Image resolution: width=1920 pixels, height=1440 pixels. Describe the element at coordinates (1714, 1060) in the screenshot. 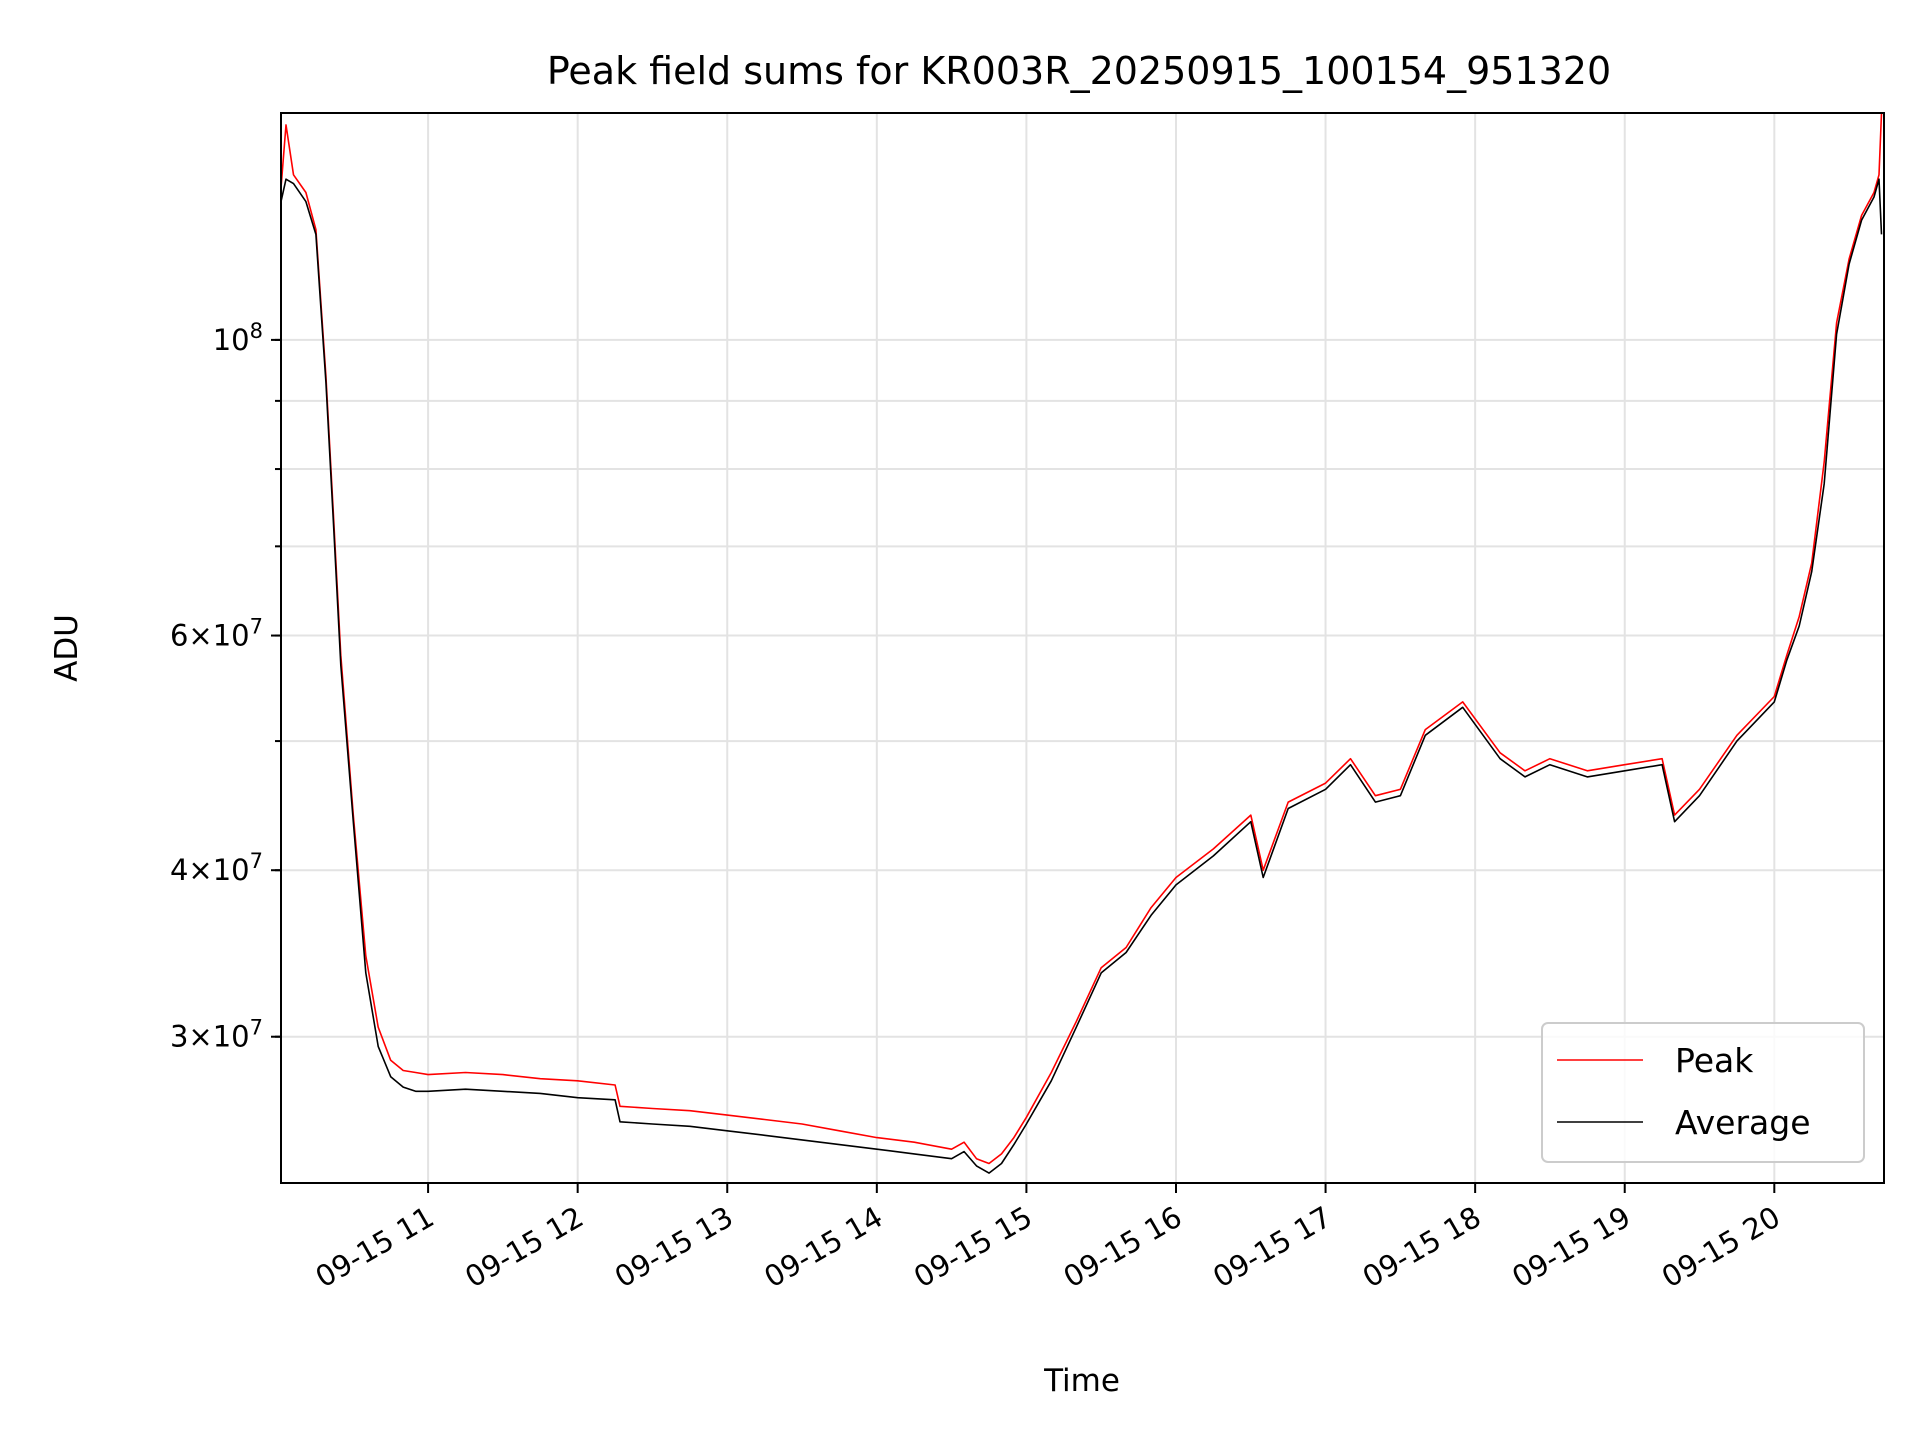

I see `legend-label-peak: Peak` at that location.